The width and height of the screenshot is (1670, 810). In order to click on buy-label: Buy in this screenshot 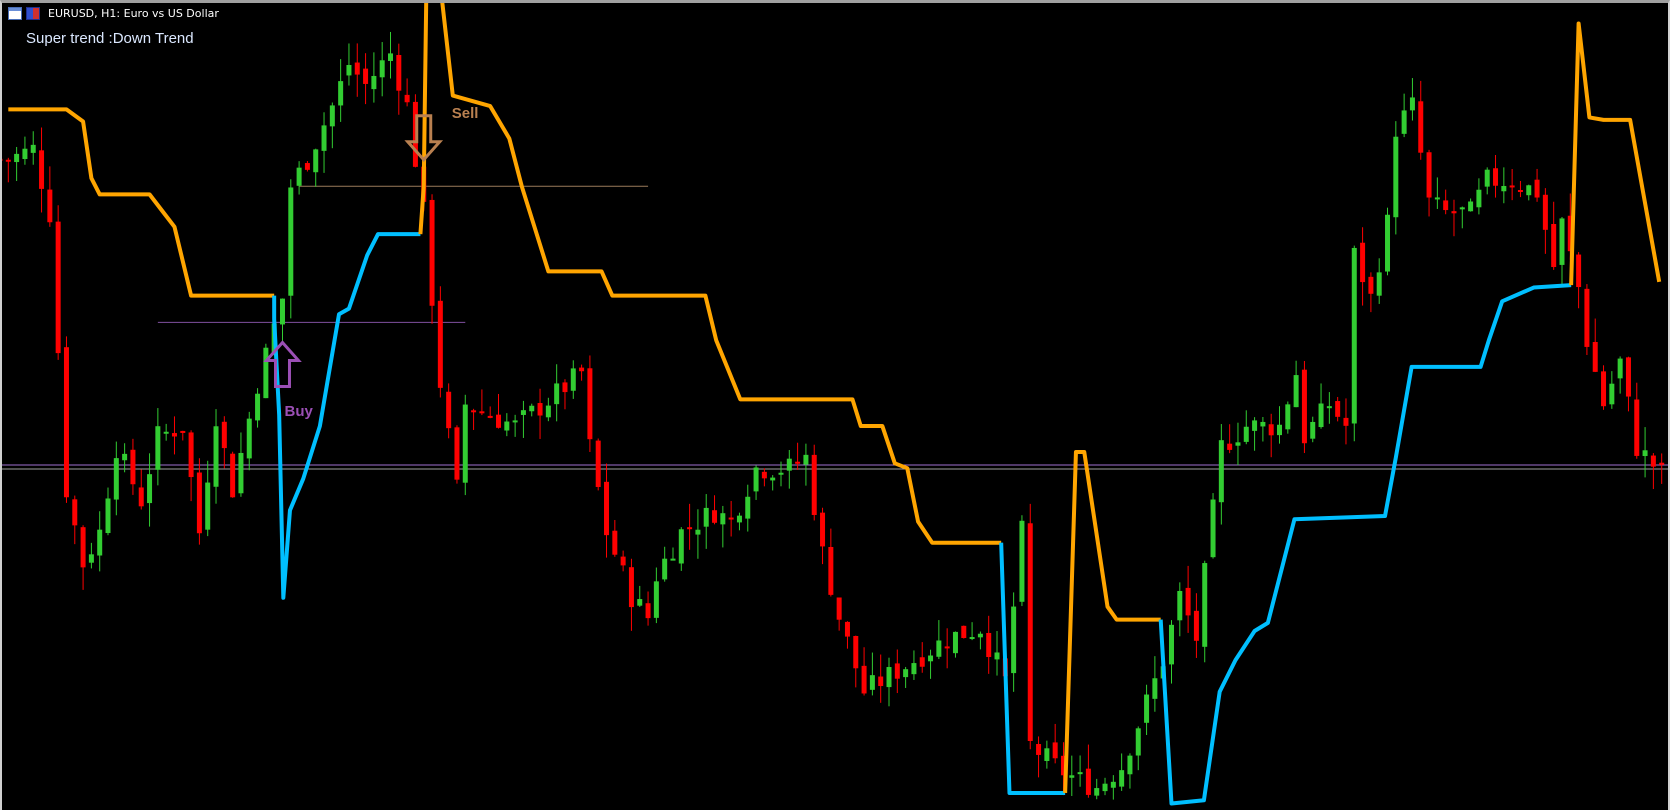, I will do `click(298, 411)`.